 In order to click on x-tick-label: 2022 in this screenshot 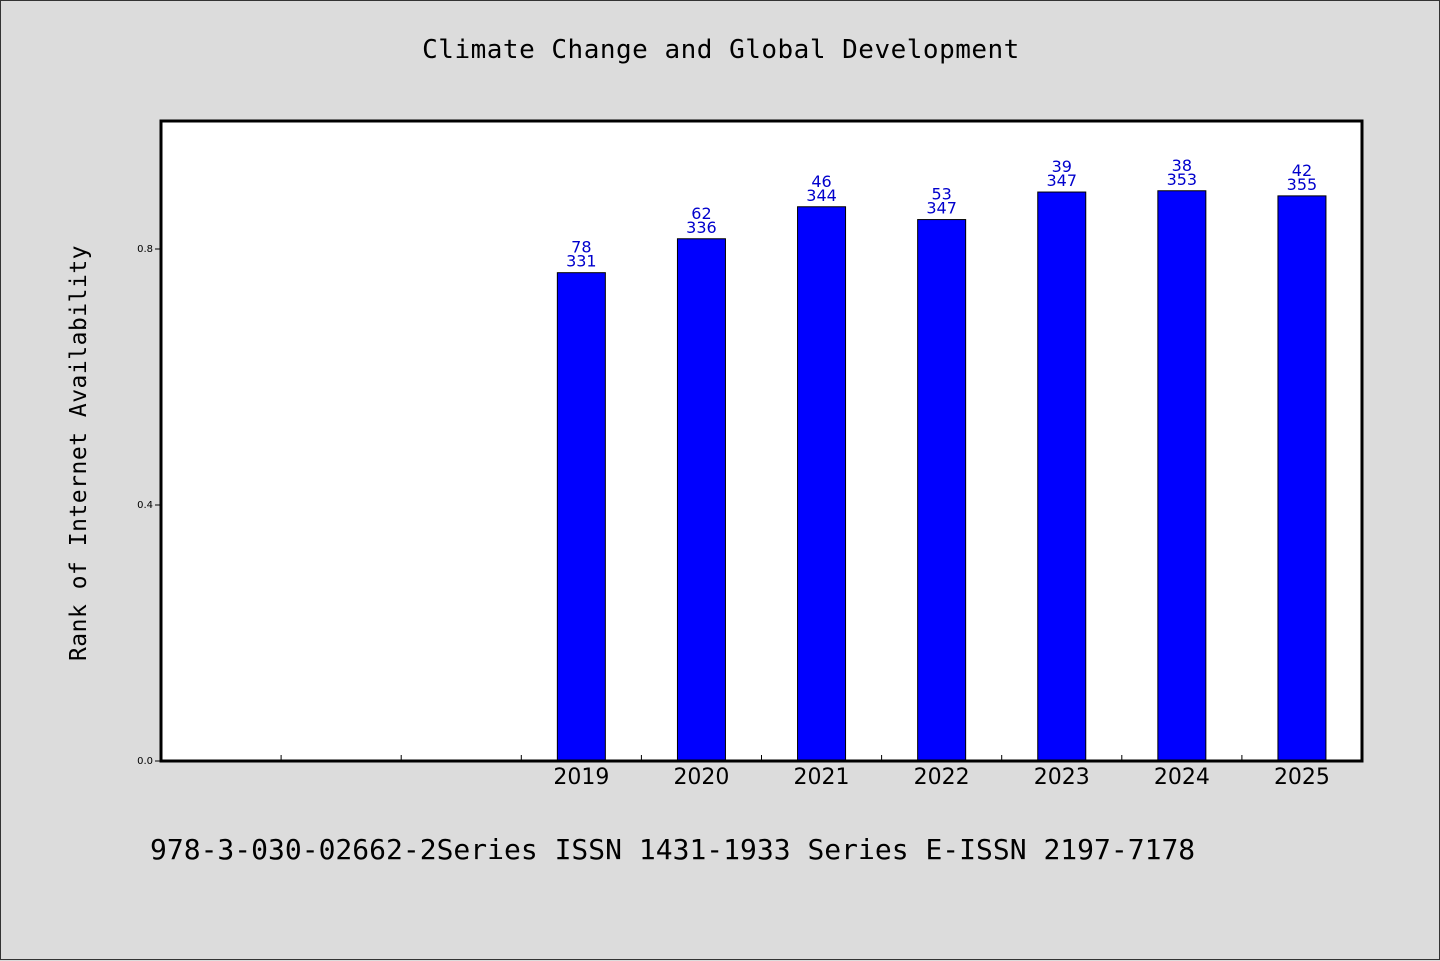, I will do `click(942, 777)`.